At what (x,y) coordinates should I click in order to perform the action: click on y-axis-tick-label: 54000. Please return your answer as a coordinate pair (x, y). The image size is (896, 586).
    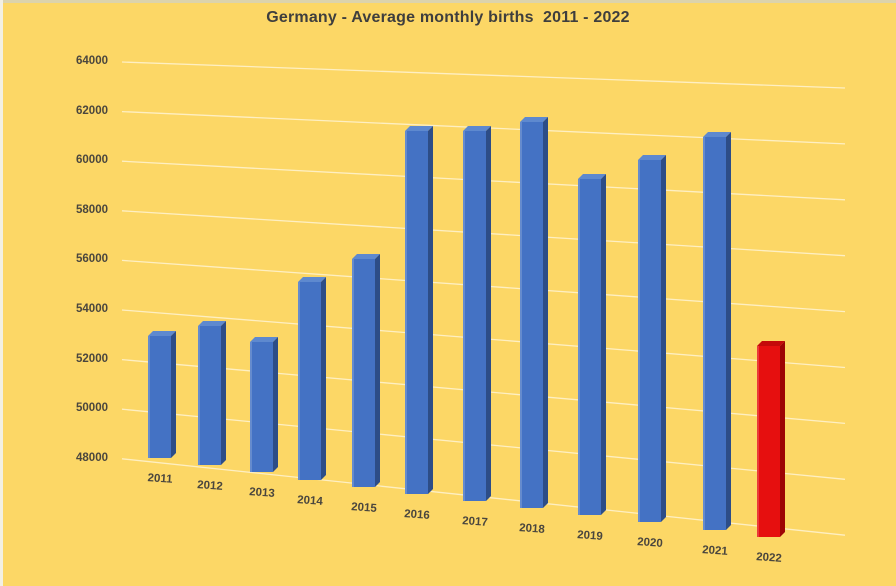
    Looking at the image, I should click on (92, 309).